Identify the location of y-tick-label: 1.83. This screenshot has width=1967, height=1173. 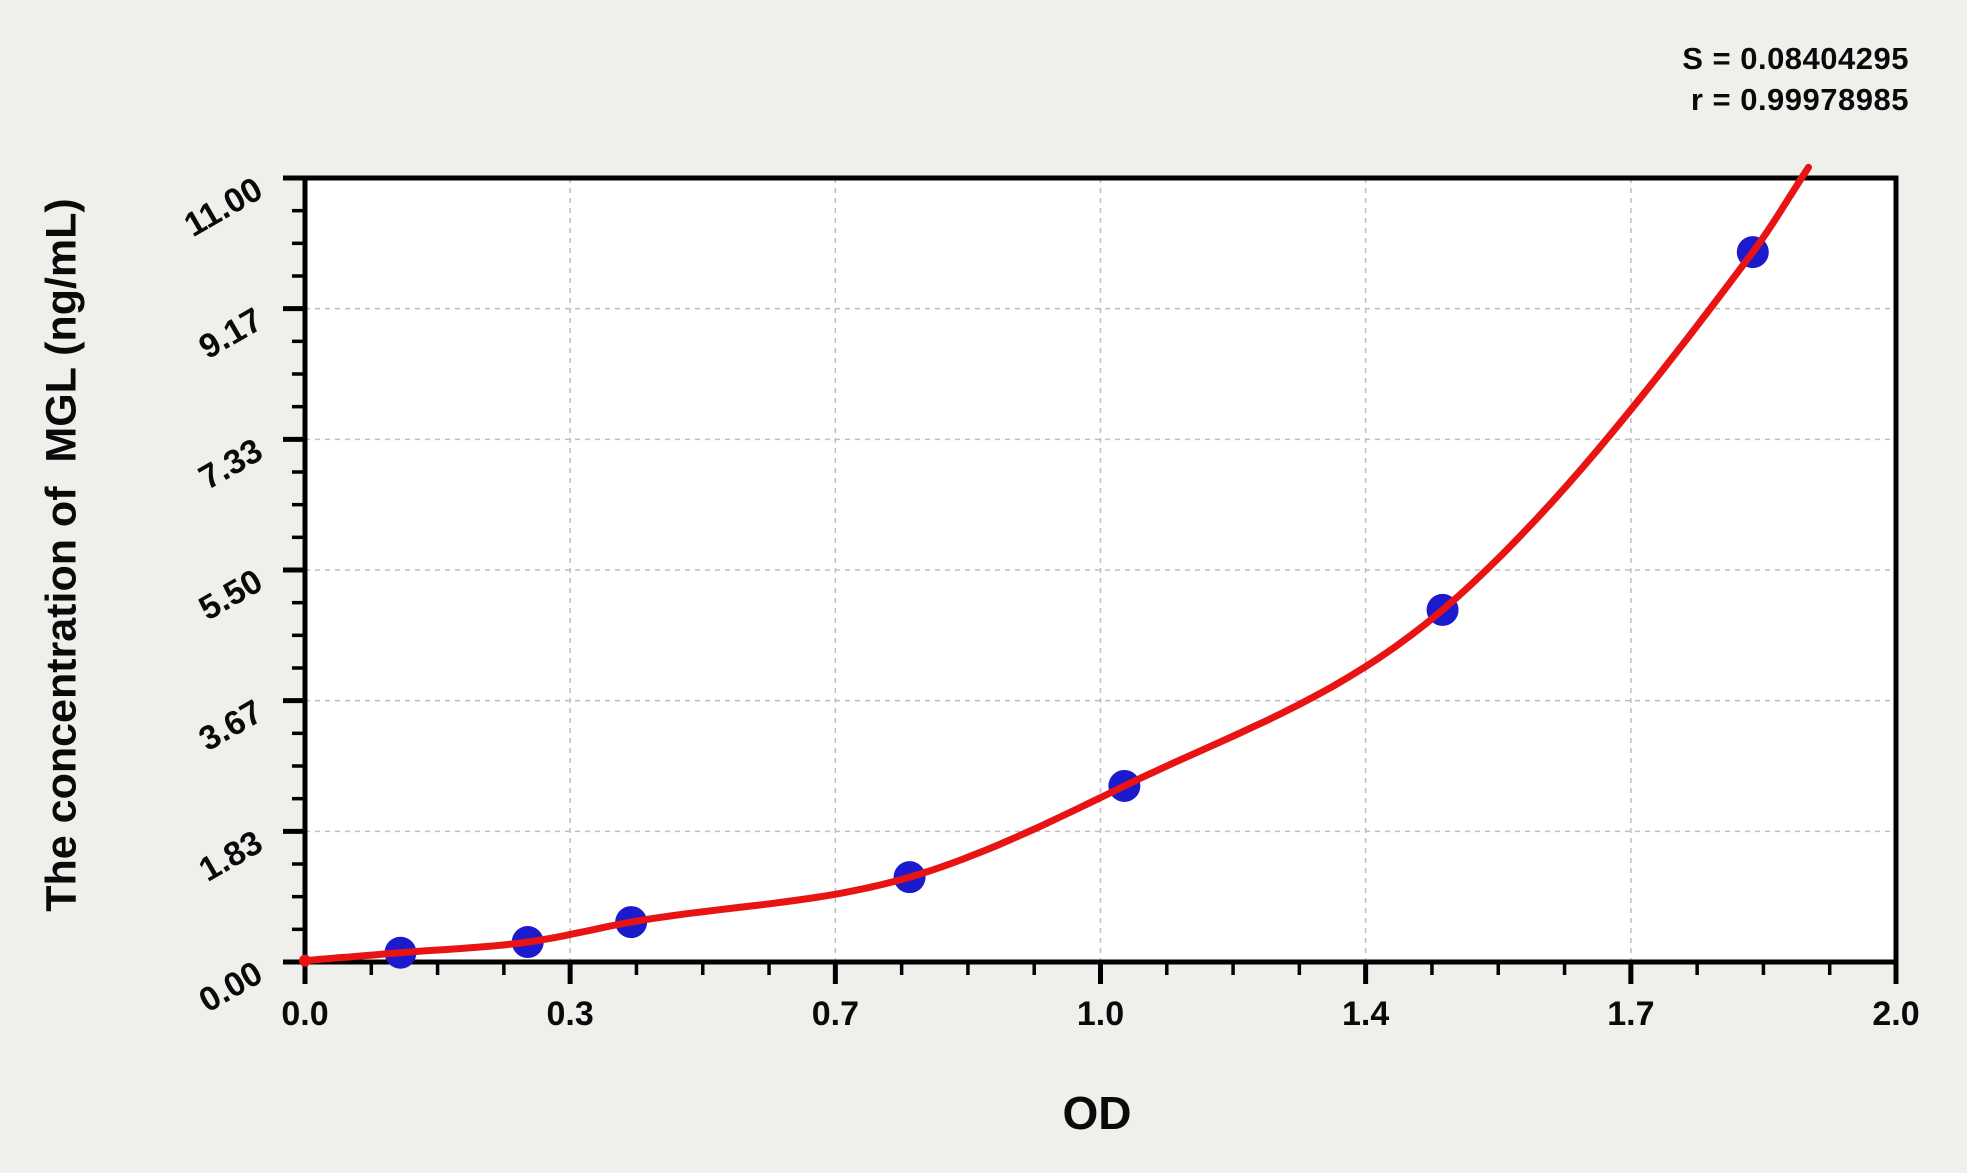
(231, 856).